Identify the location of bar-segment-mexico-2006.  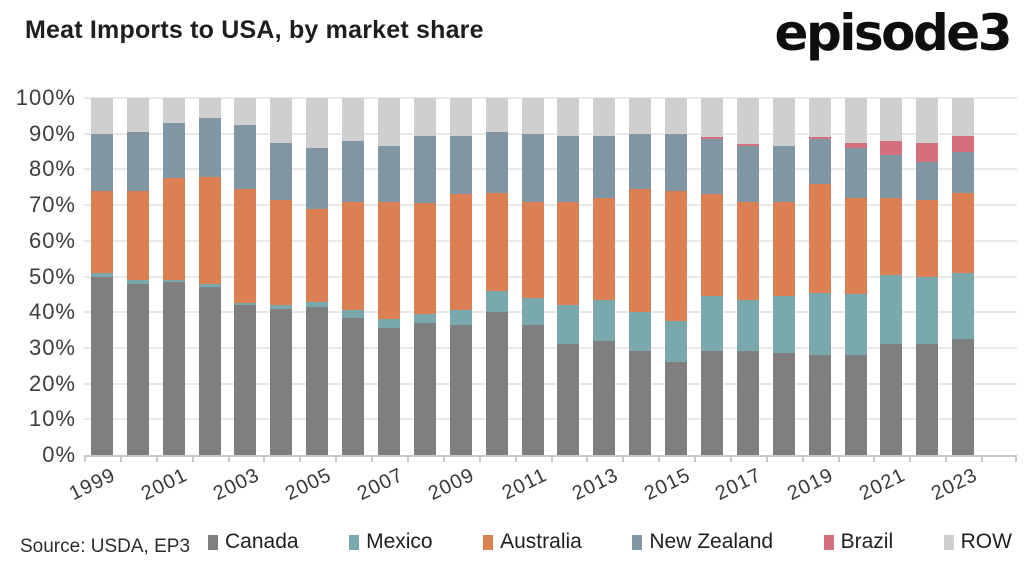
(353, 314).